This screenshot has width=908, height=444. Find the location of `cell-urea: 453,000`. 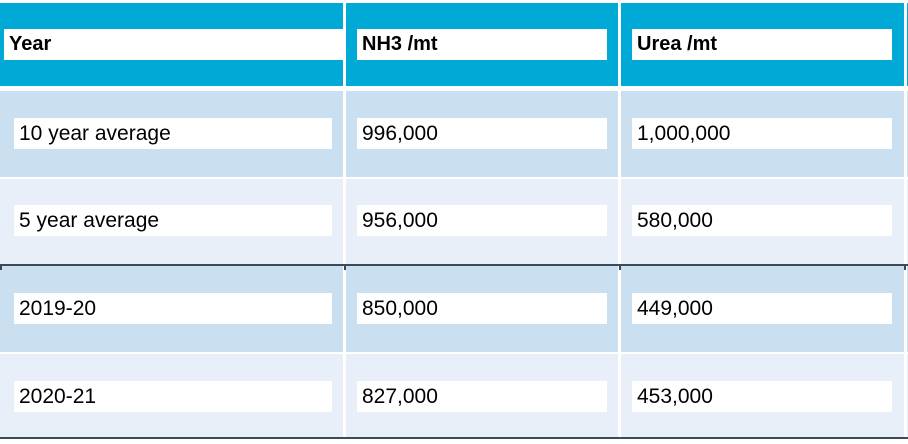

cell-urea: 453,000 is located at coordinates (762, 396).